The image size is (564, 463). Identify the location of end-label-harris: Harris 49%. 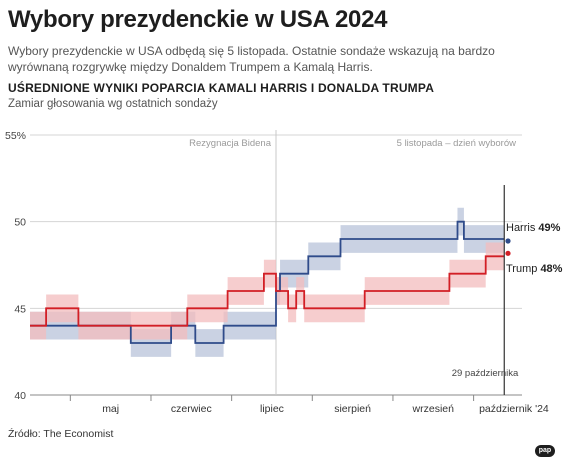
(533, 228).